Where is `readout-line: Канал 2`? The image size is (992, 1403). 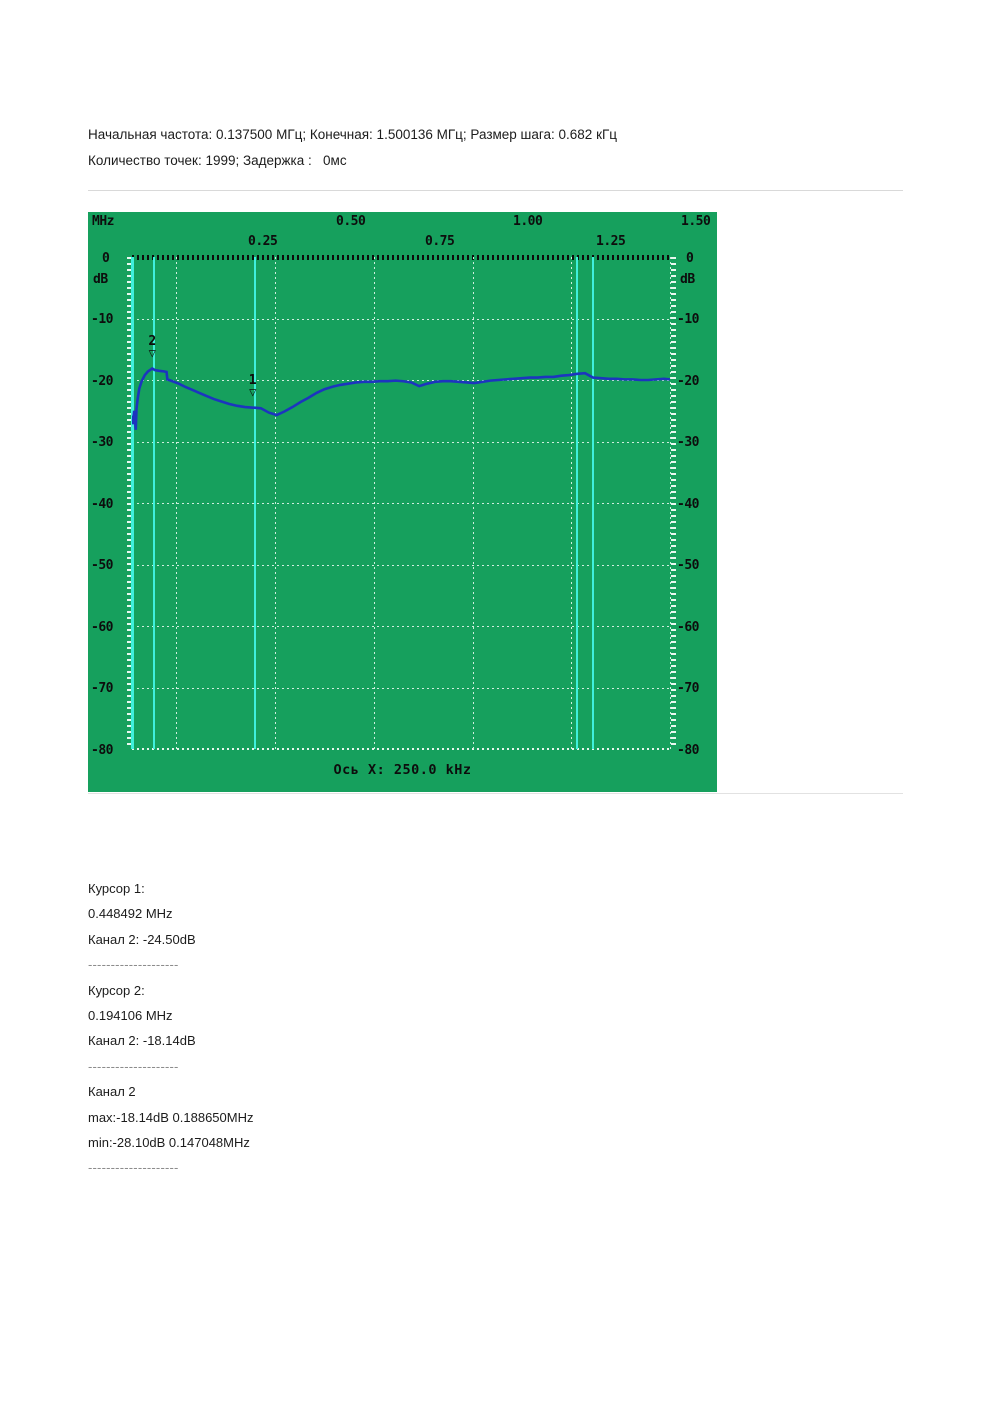
readout-line: Канал 2 is located at coordinates (112, 1092).